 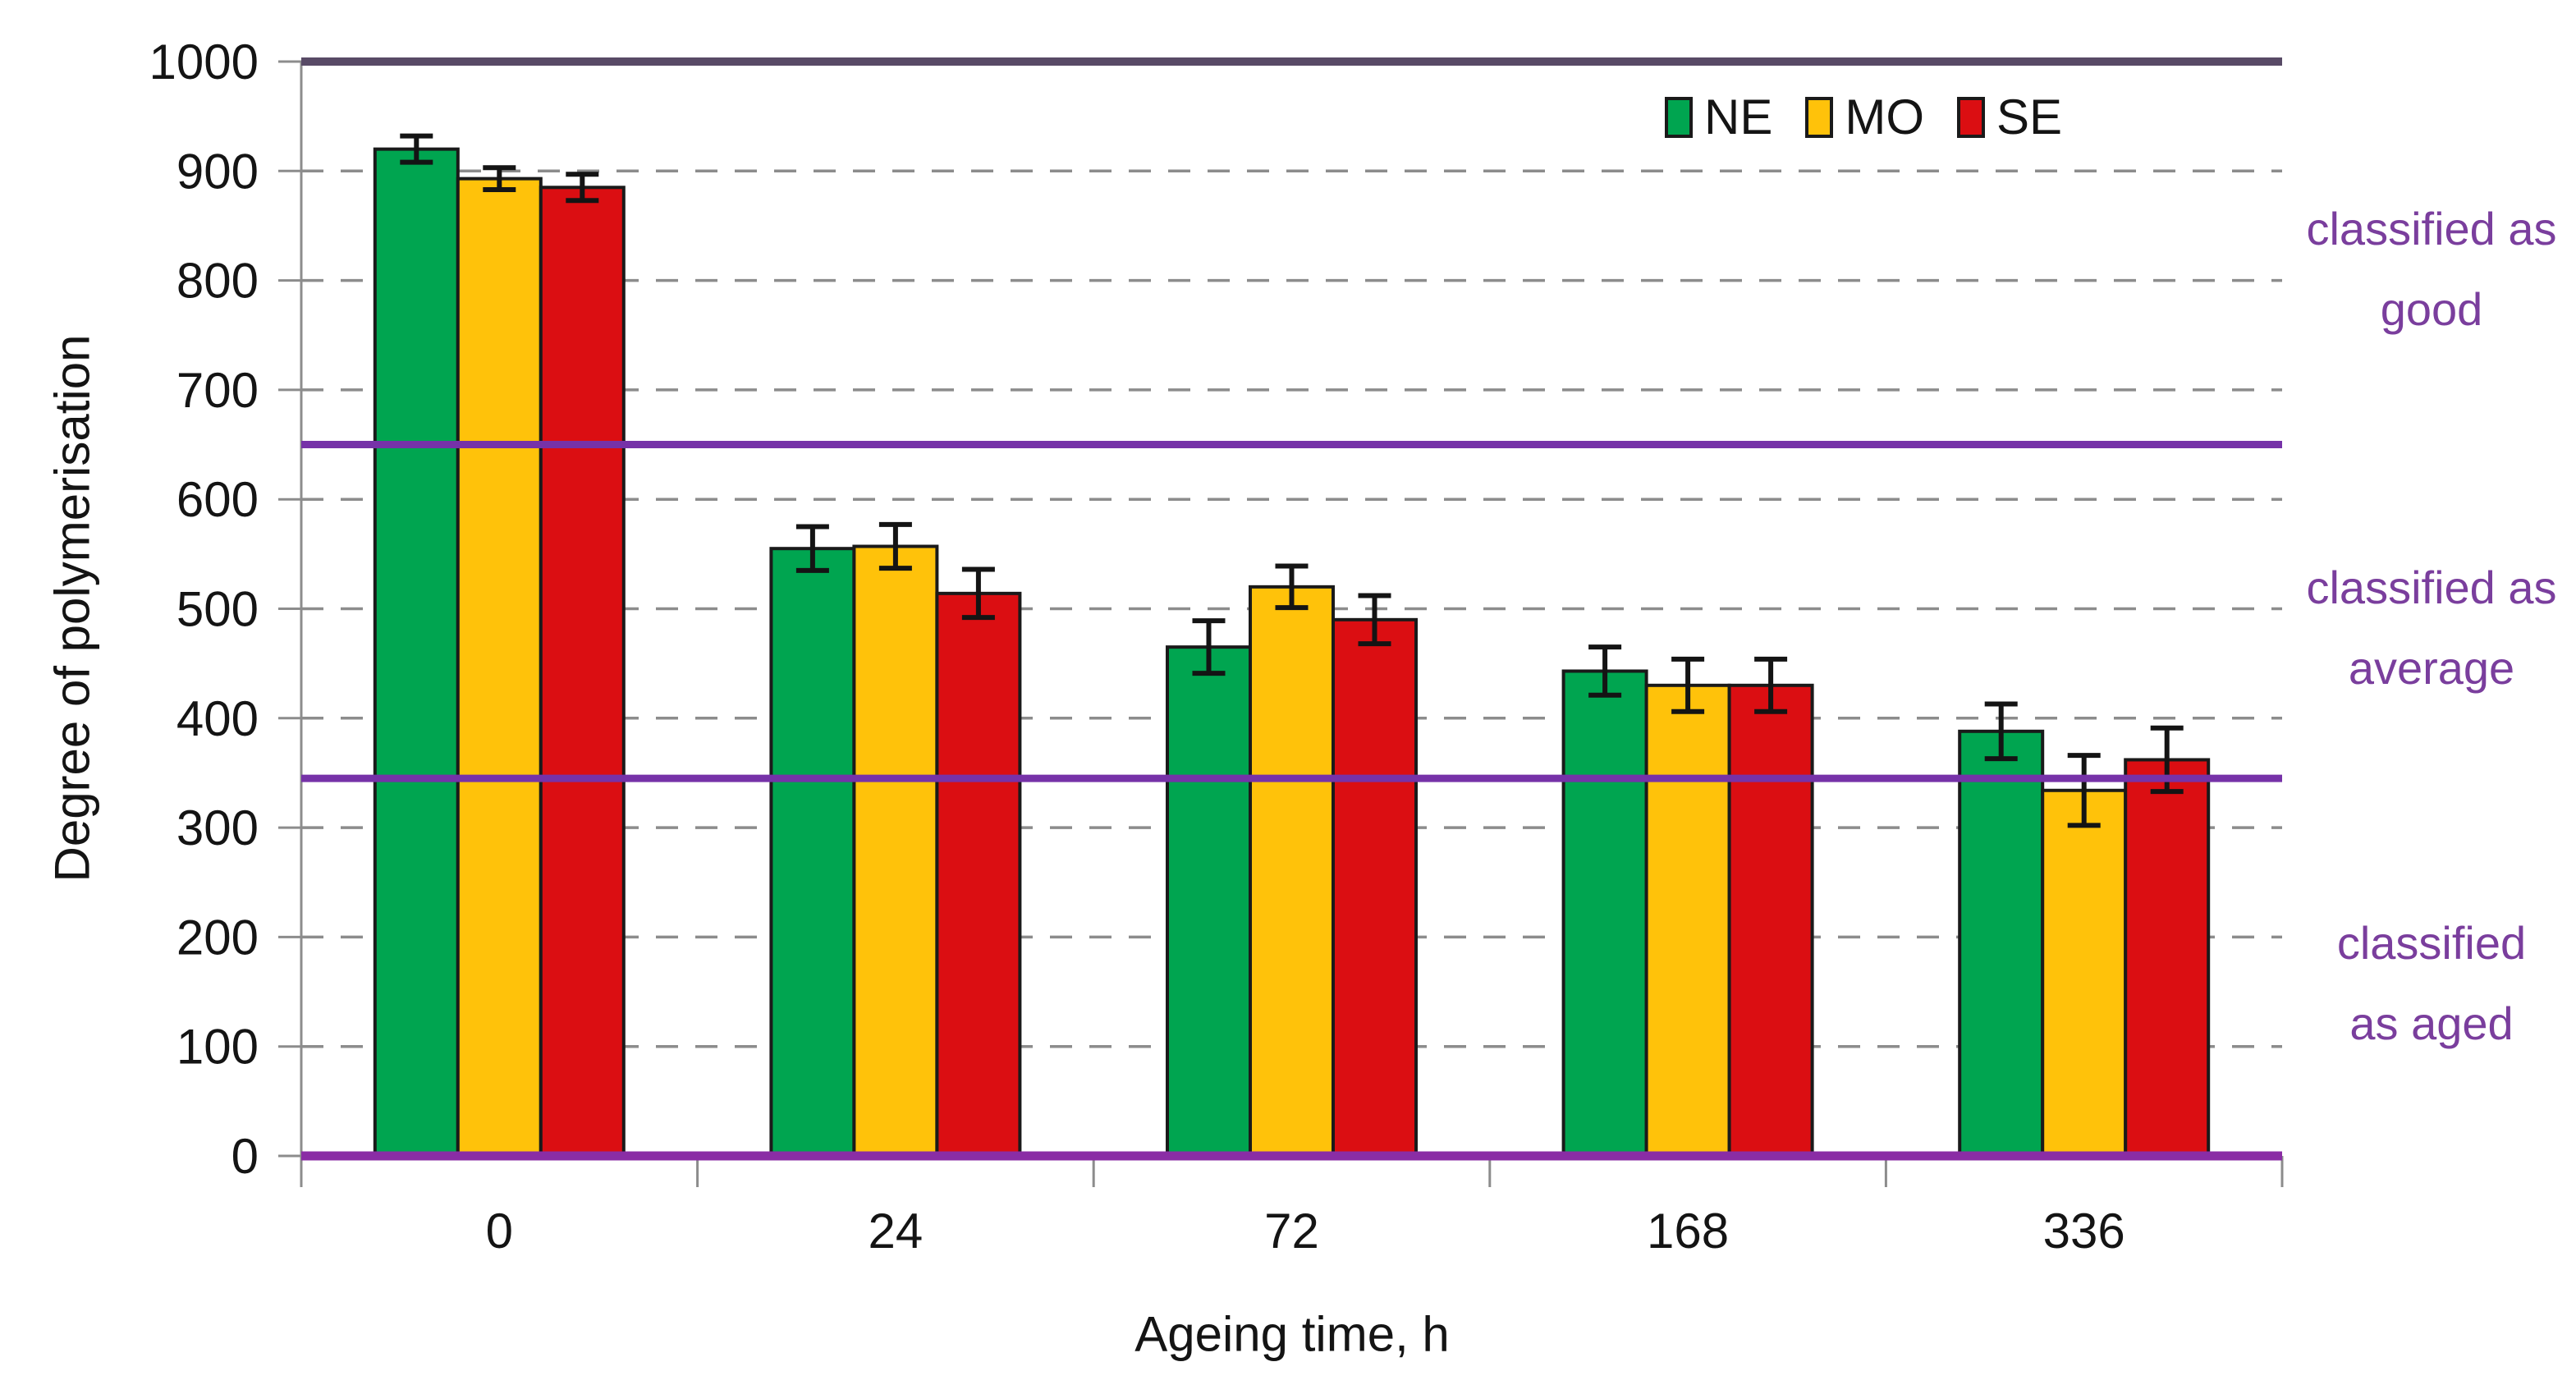 I want to click on x-axis-title: Ageing time, h, so click(x=1292, y=1334).